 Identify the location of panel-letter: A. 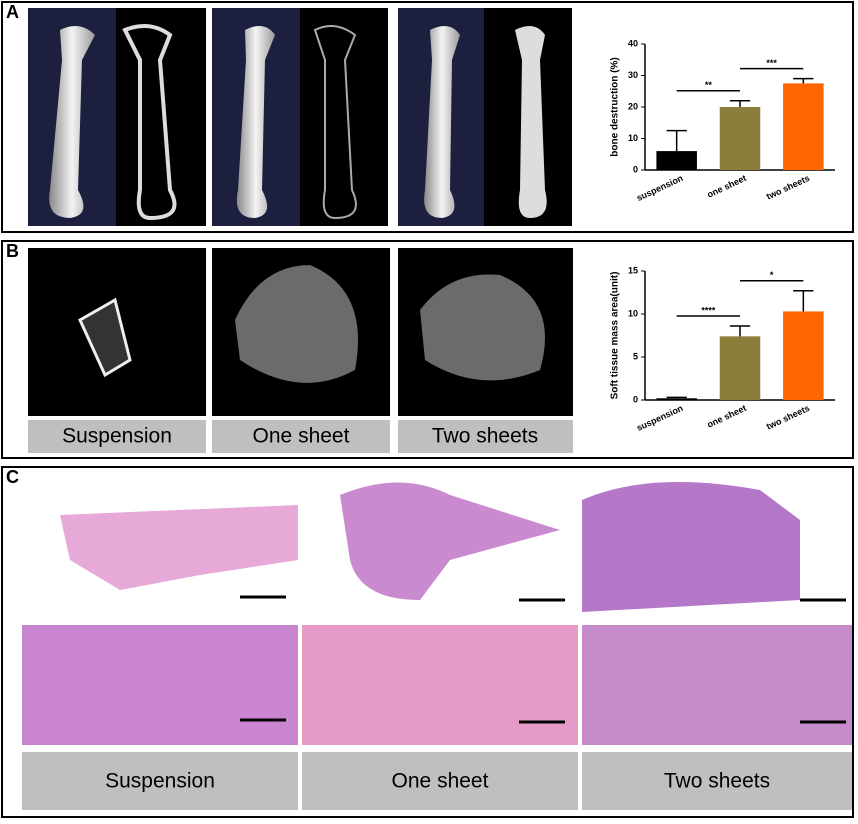
(12, 12).